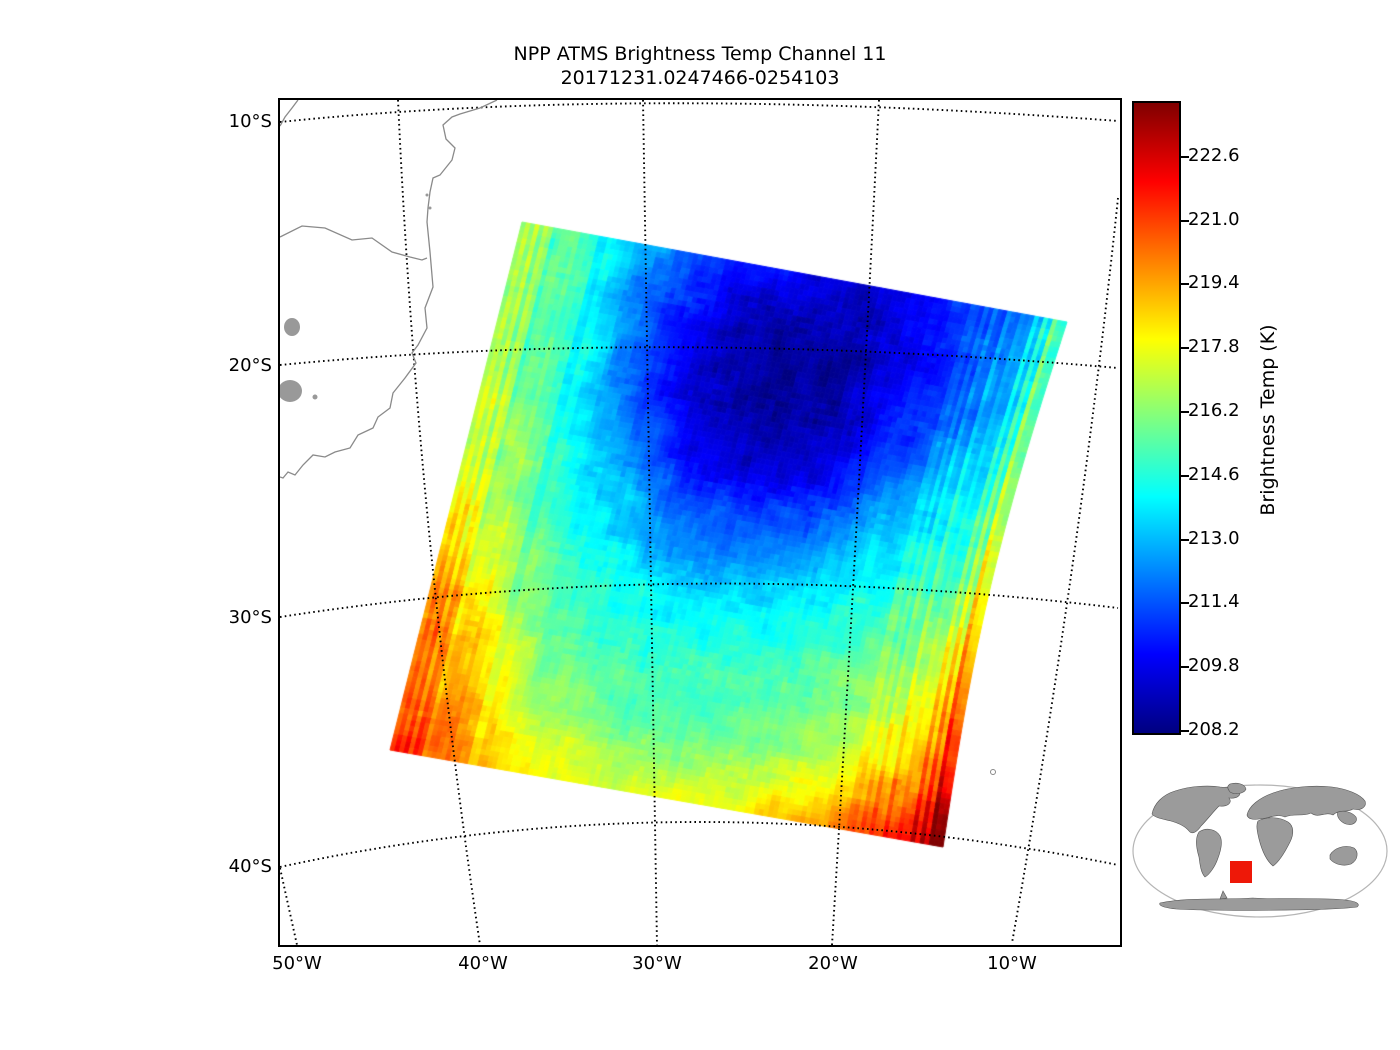 The image size is (1400, 1050). Describe the element at coordinates (1196, 809) in the screenshot. I see `inset-continent-north-america` at that location.